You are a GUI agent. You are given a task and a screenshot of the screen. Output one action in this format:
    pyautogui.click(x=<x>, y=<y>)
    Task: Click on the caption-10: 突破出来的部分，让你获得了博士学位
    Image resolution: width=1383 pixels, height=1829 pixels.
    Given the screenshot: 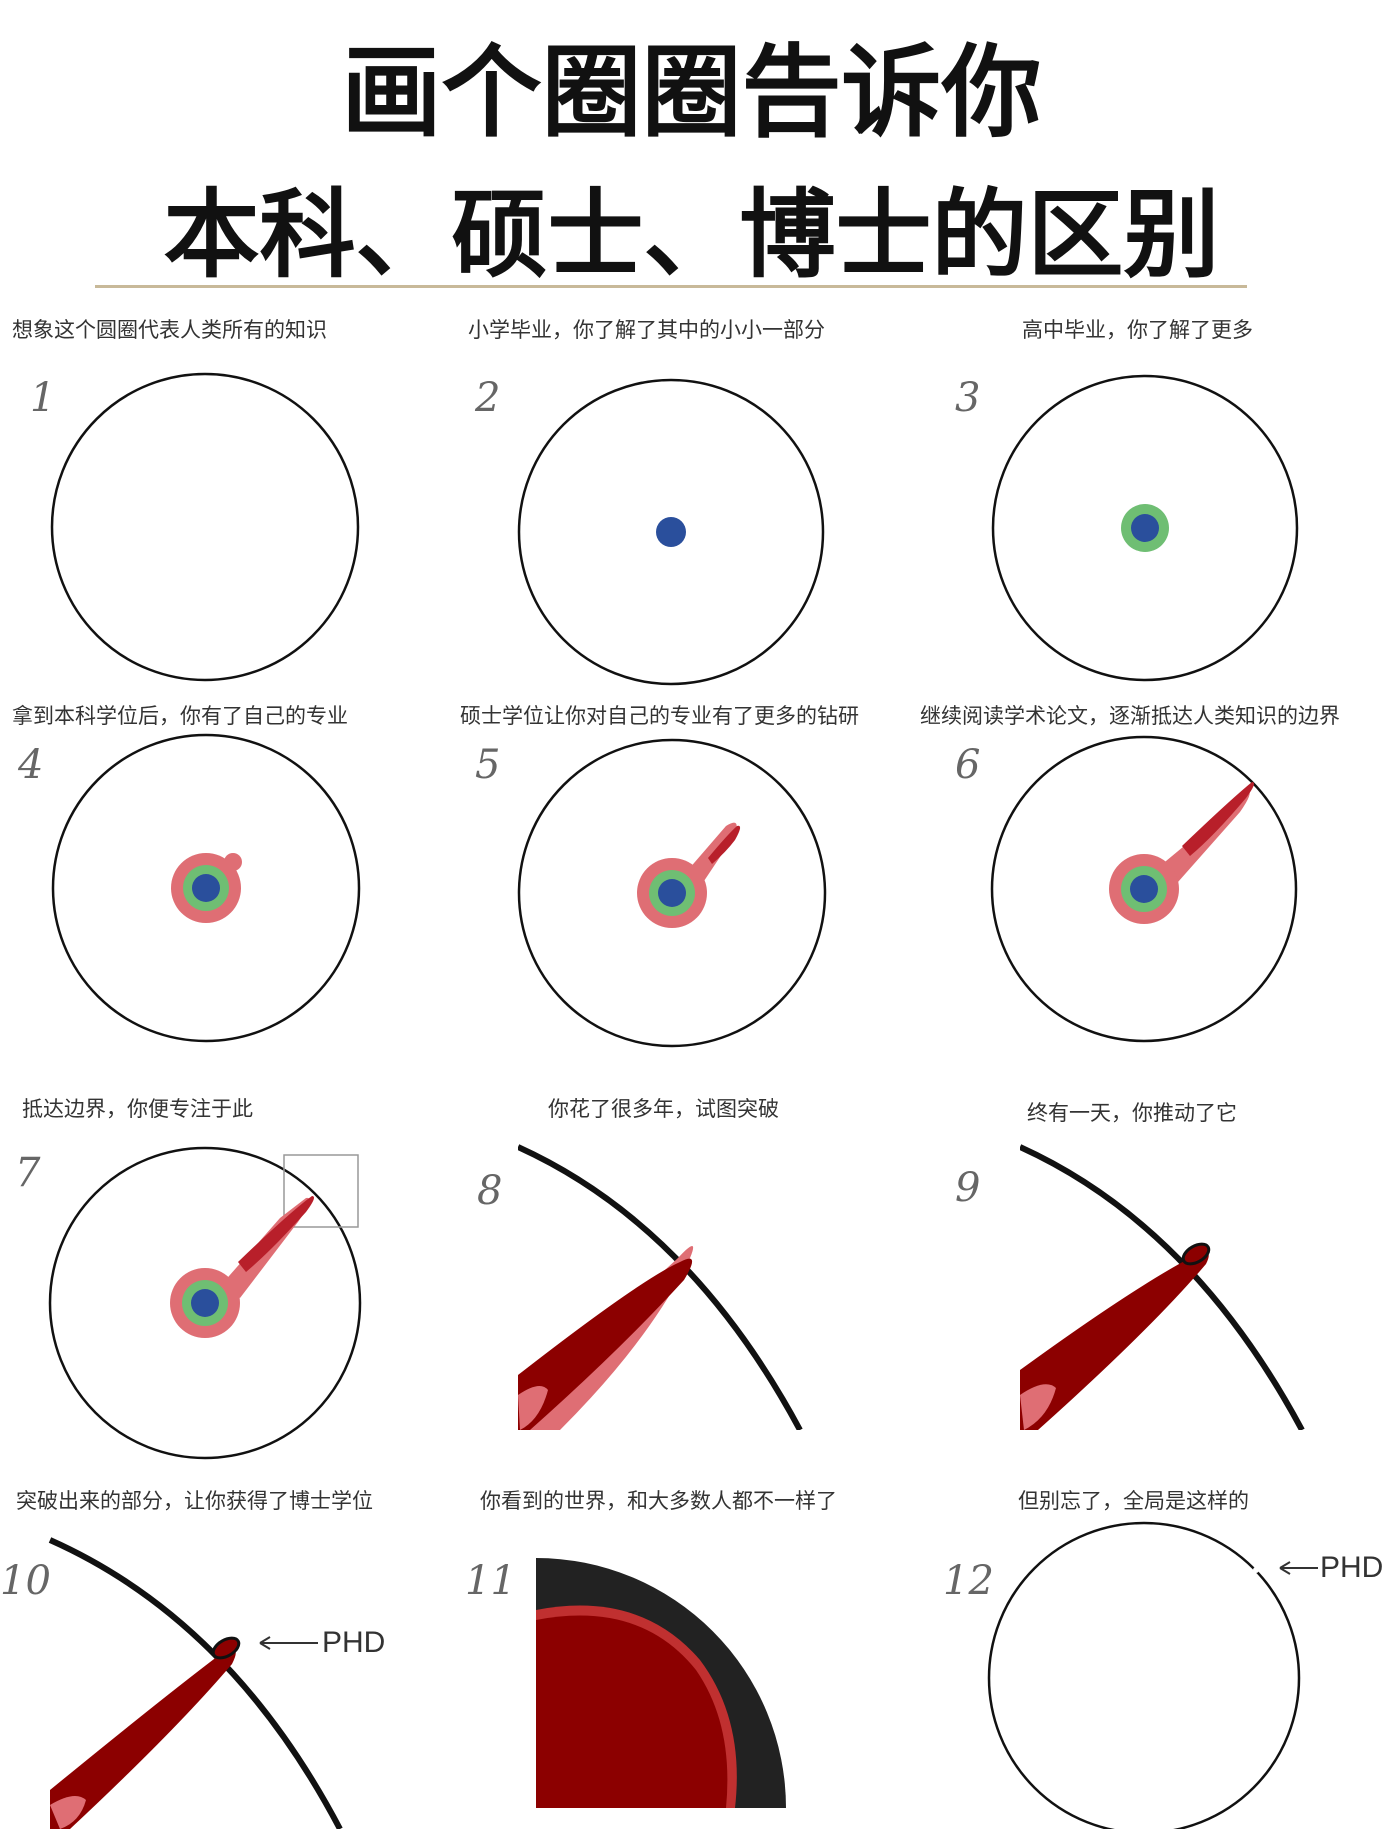 What is the action you would take?
    pyautogui.click(x=194, y=1501)
    